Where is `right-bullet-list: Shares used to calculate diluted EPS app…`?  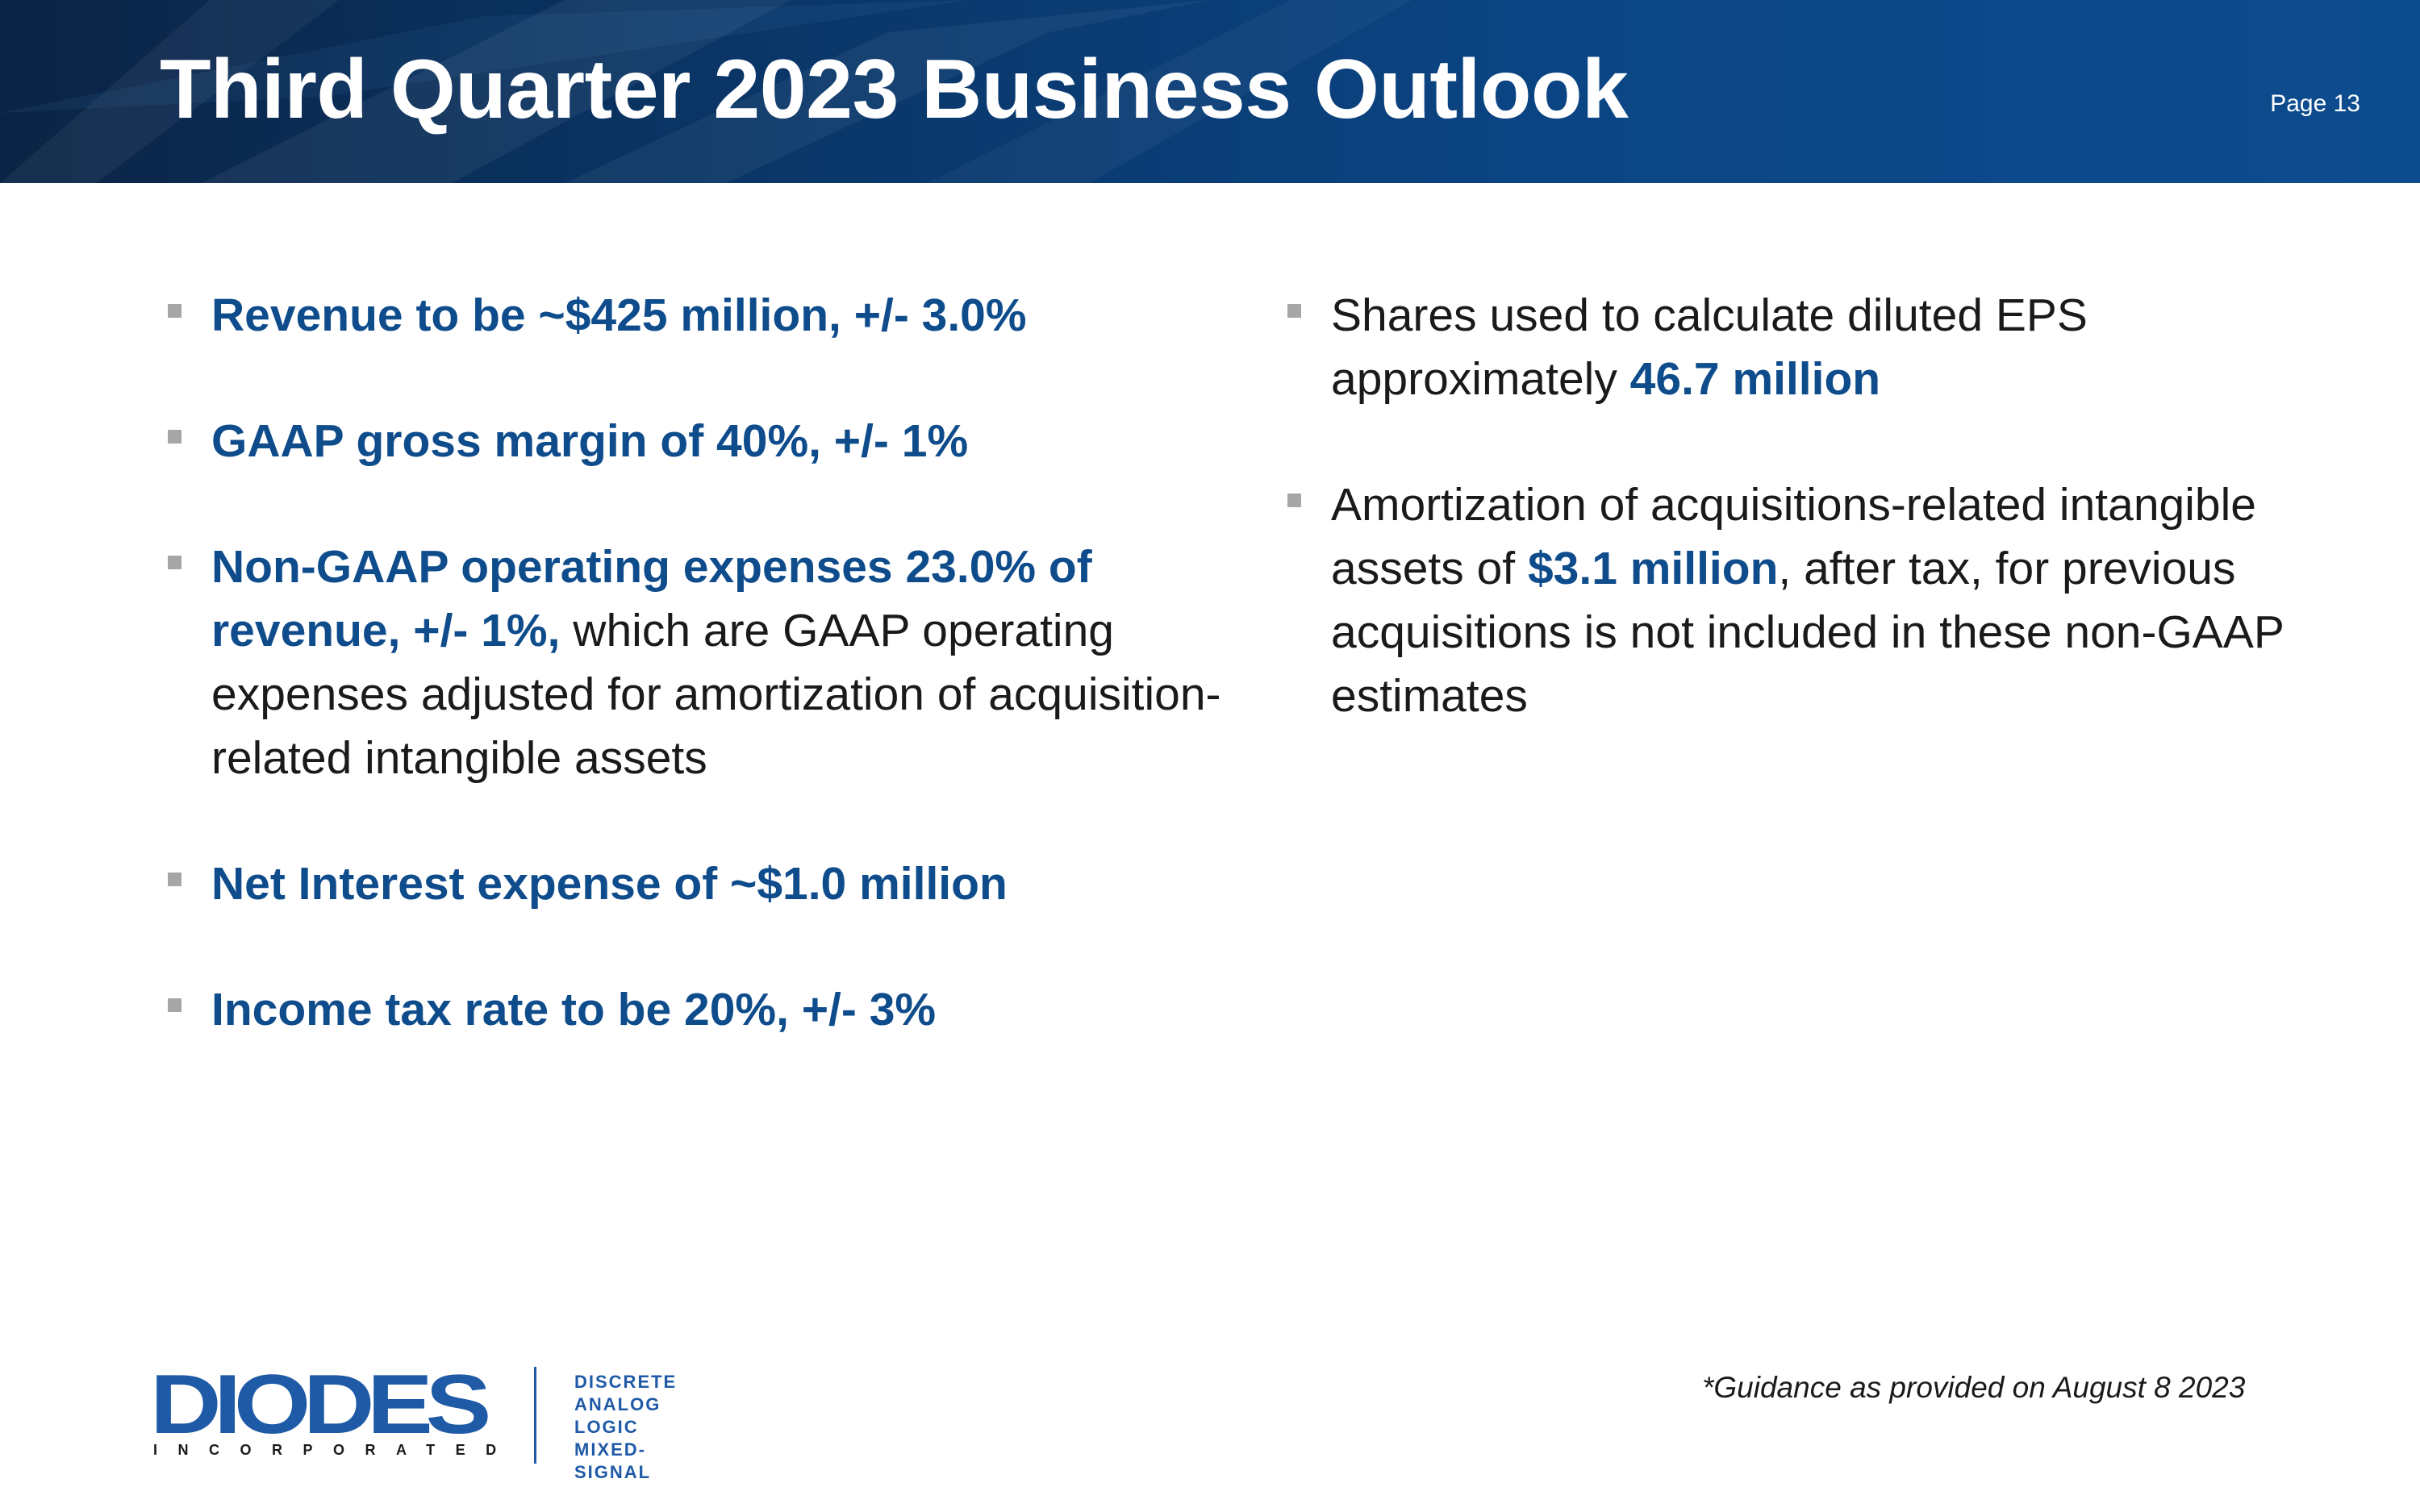
right-bullet-list: Shares used to calculate diluted EPS app… is located at coordinates (1823, 537).